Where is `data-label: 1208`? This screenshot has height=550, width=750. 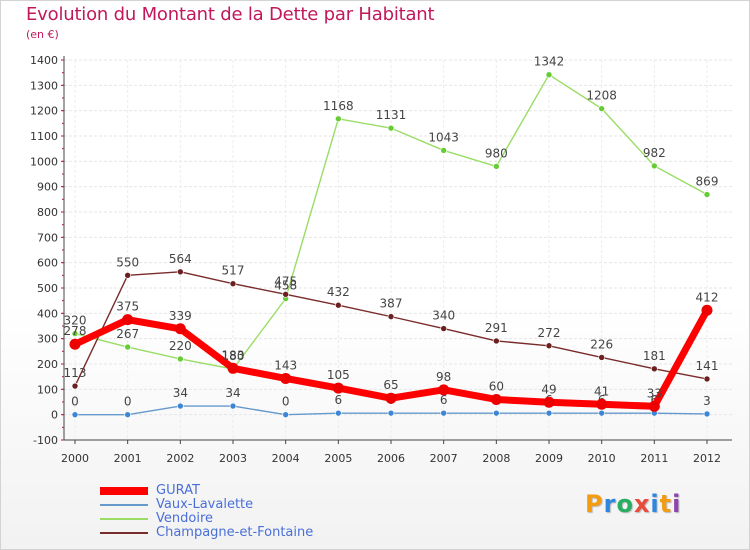 data-label: 1208 is located at coordinates (601, 96).